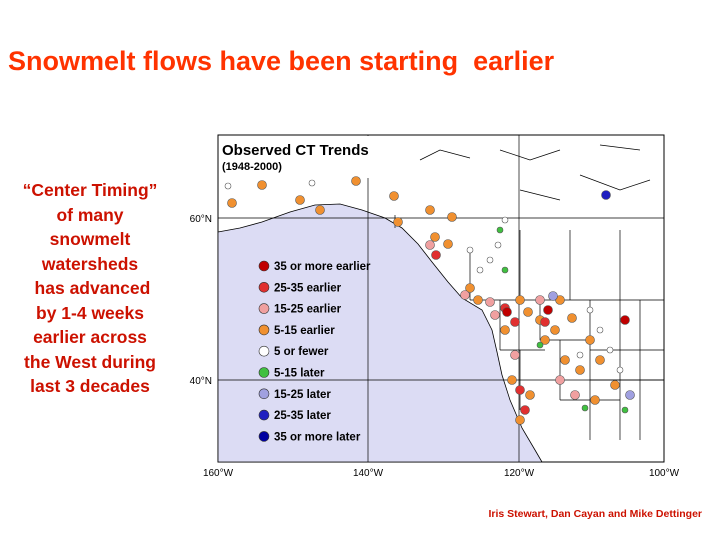 Image resolution: width=720 pixels, height=540 pixels. I want to click on legend-label: 35 or more earlier, so click(322, 267).